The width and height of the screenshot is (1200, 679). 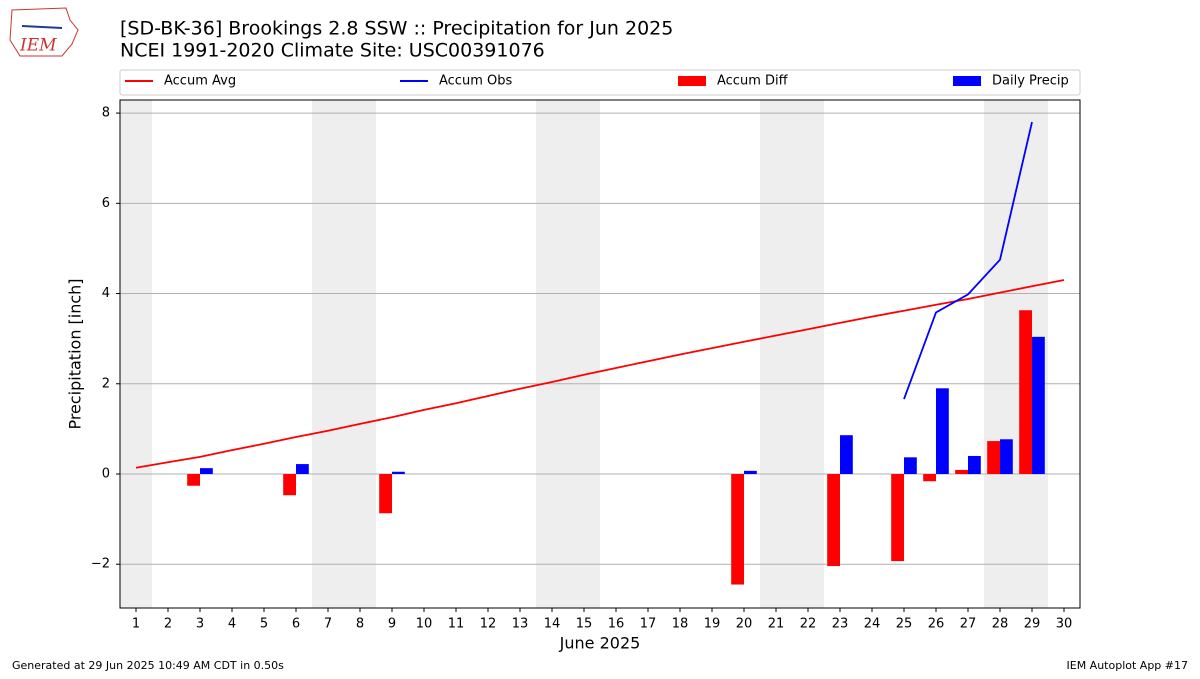 I want to click on x-tick-label: 16, so click(x=616, y=624).